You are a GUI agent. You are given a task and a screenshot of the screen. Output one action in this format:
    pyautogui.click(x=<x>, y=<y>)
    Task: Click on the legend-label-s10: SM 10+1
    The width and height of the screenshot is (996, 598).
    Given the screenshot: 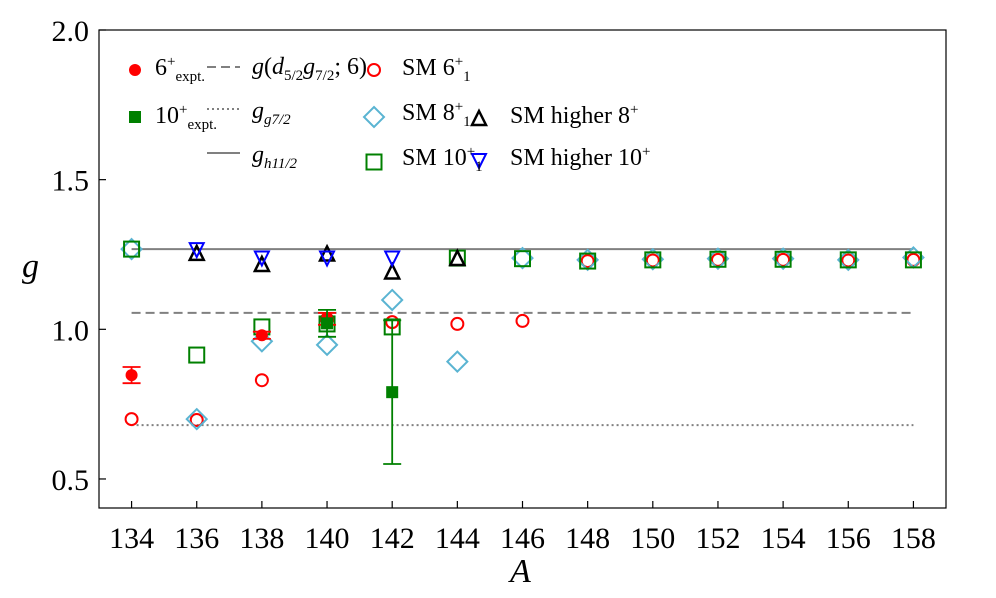 What is the action you would take?
    pyautogui.click(x=442, y=160)
    